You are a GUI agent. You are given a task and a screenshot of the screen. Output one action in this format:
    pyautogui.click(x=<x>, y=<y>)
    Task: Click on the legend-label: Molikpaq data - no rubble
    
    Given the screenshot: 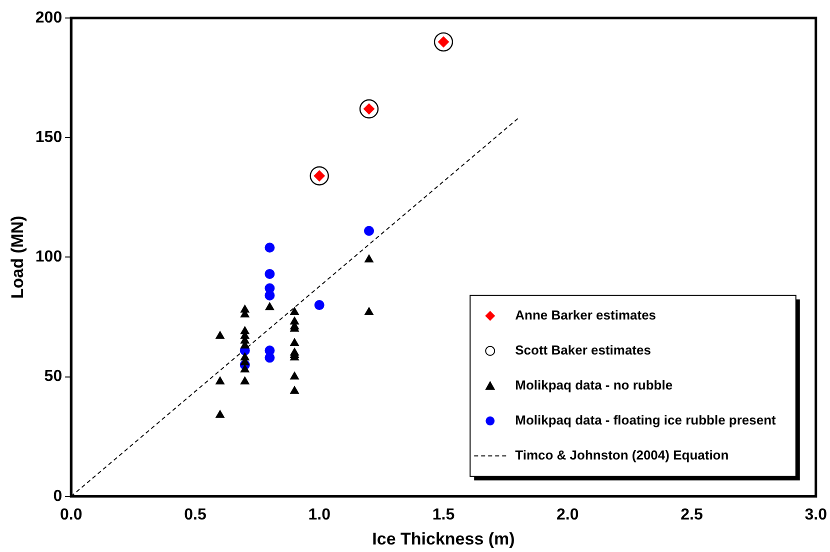 What is the action you would take?
    pyautogui.click(x=594, y=384)
    